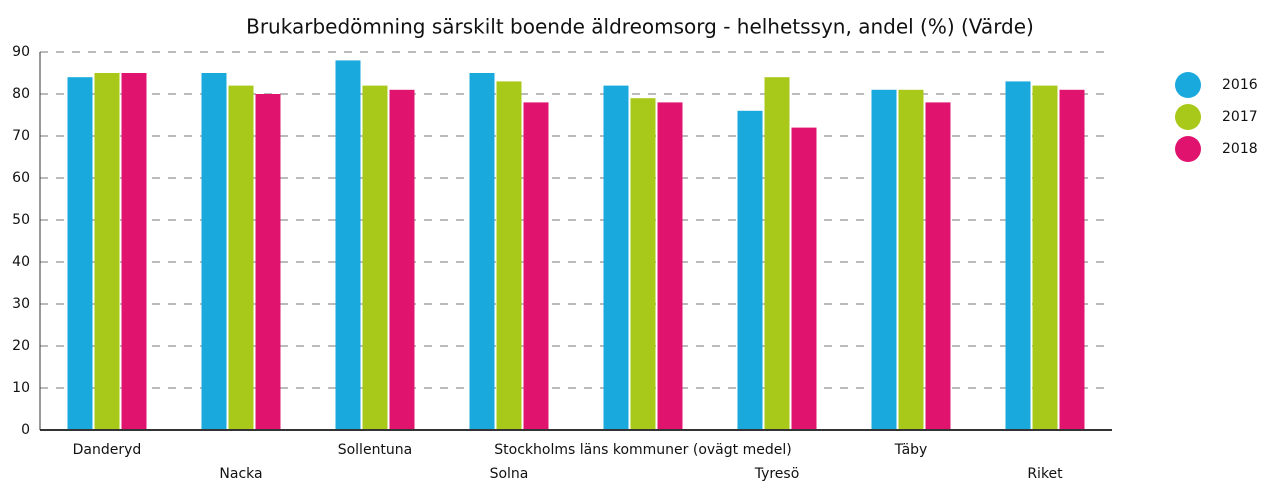  Describe the element at coordinates (777, 474) in the screenshot. I see `x-tick-label: Tyresö` at that location.